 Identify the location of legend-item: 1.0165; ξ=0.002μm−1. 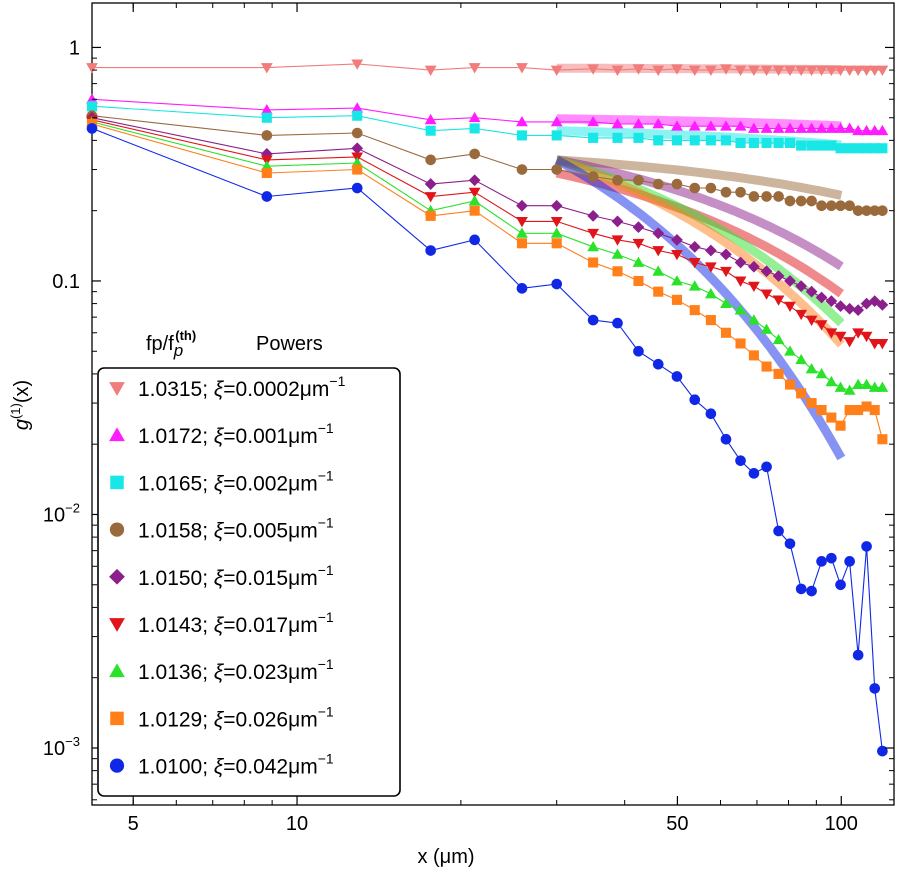
(222, 481).